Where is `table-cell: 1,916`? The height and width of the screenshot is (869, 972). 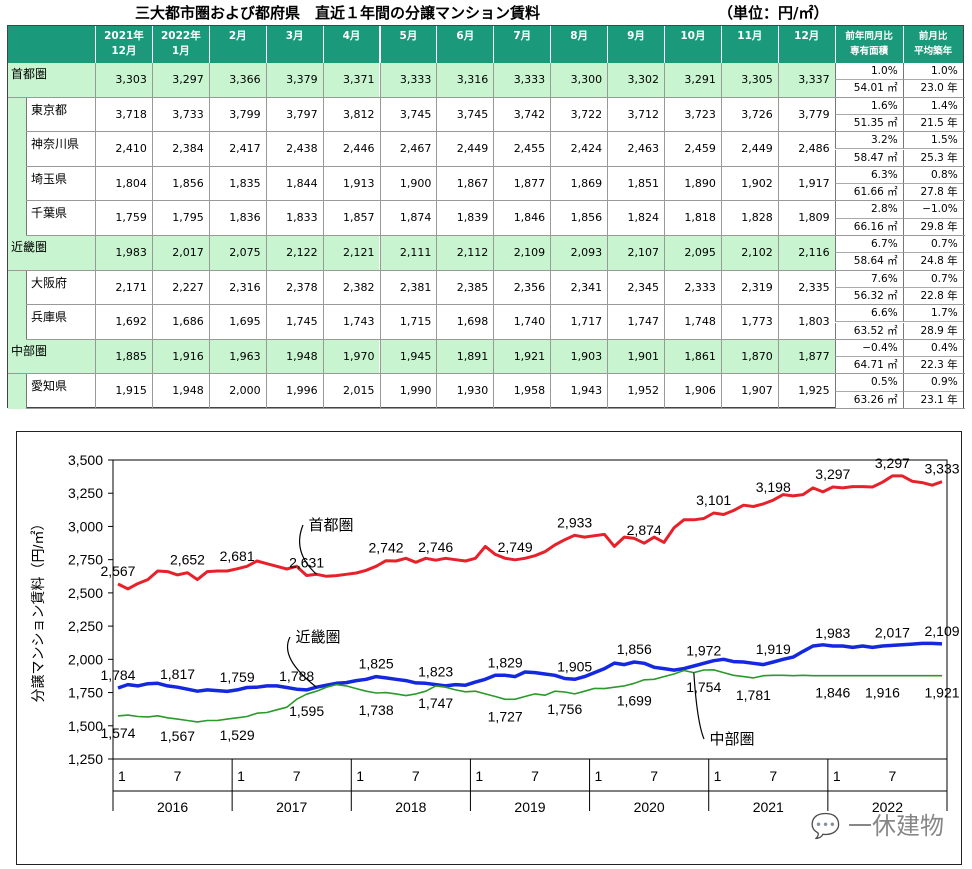
table-cell: 1,916 is located at coordinates (180, 357).